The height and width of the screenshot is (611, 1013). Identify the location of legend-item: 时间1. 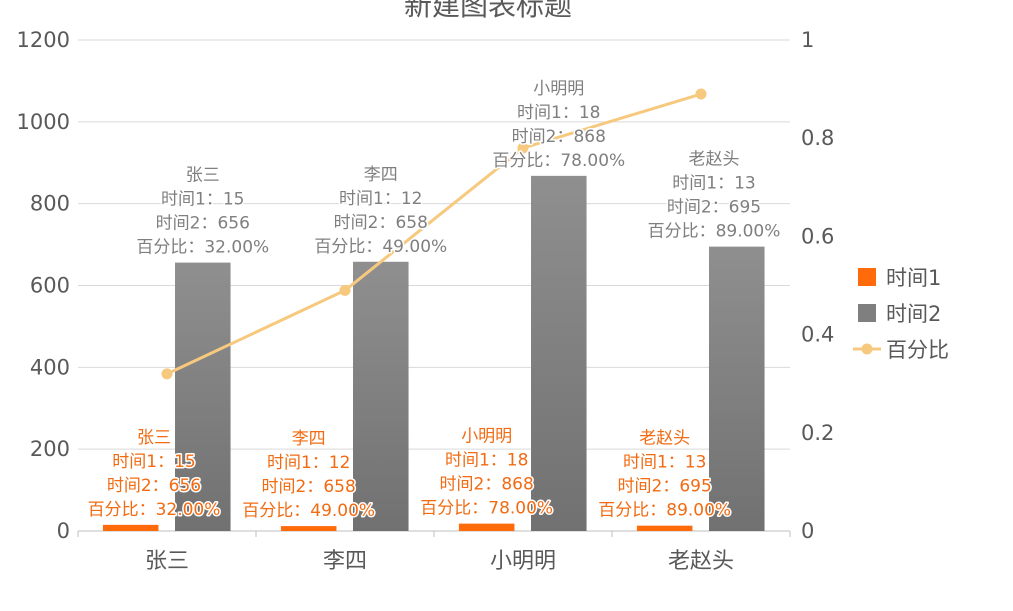
(899, 278).